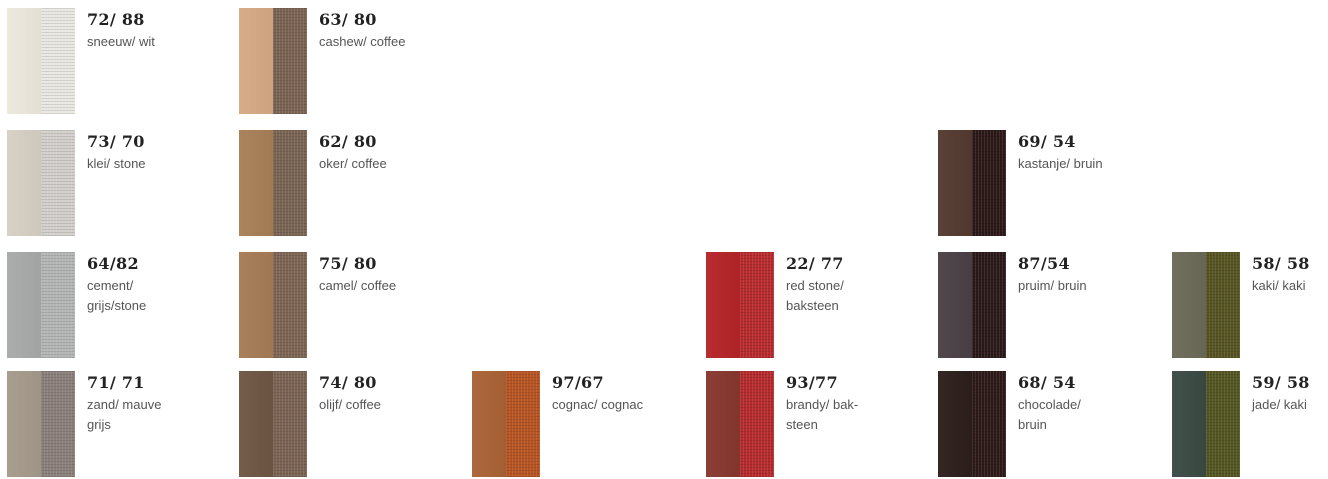 The width and height of the screenshot is (1328, 479). What do you see at coordinates (1047, 382) in the screenshot?
I see `color-code: 68/ 54` at bounding box center [1047, 382].